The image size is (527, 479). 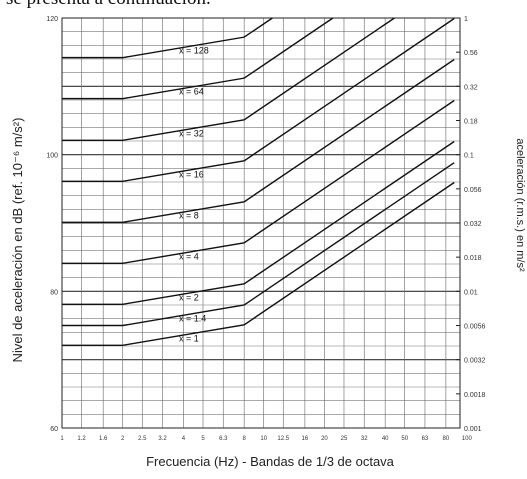 What do you see at coordinates (54, 429) in the screenshot?
I see `y-tick-label-left: 60` at bounding box center [54, 429].